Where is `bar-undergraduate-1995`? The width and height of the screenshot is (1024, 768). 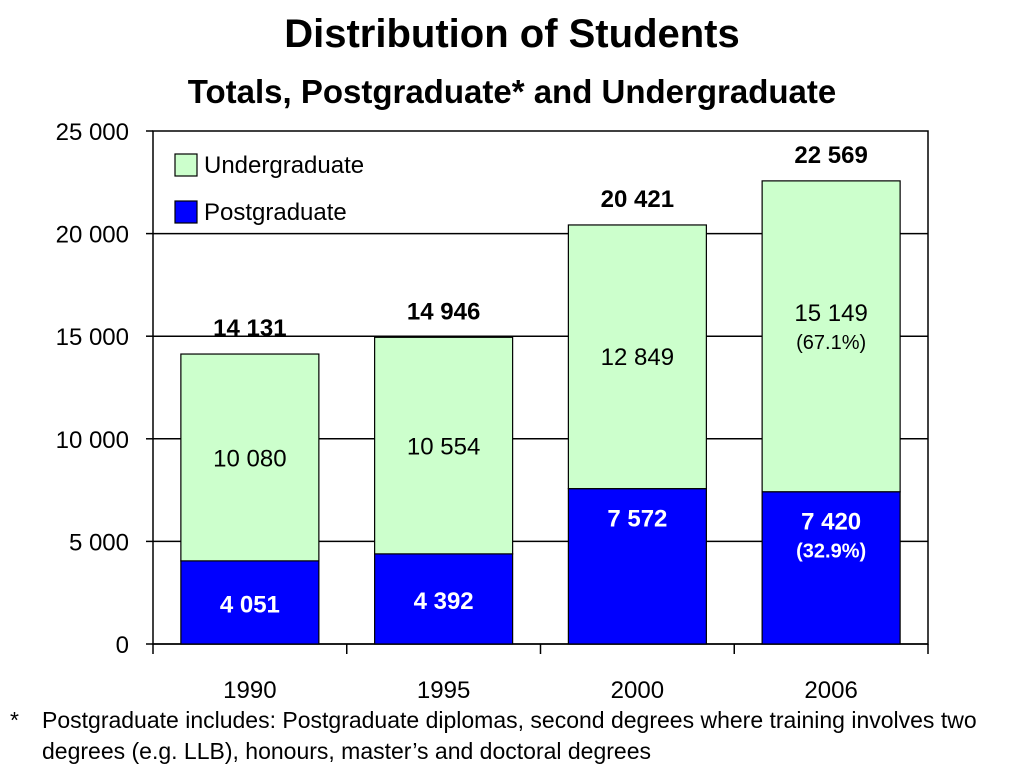
bar-undergraduate-1995 is located at coordinates (444, 445).